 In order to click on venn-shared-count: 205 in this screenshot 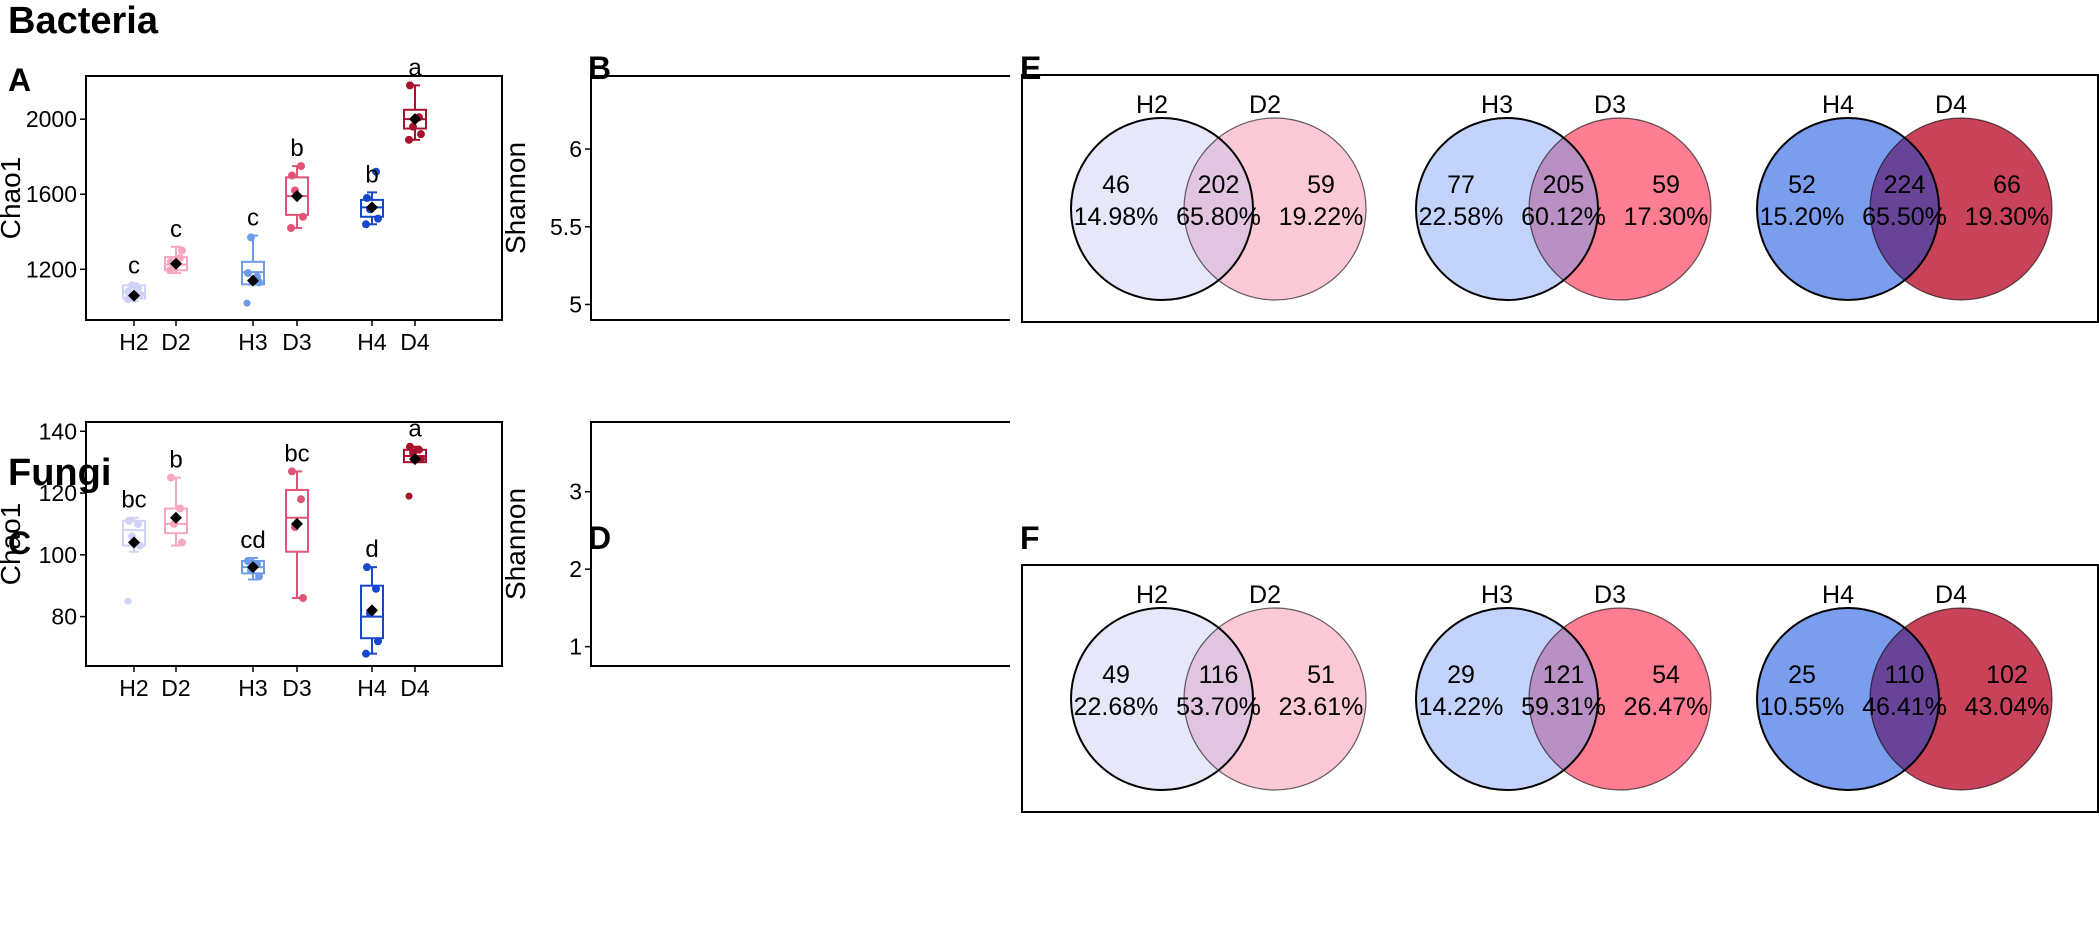, I will do `click(1564, 185)`.